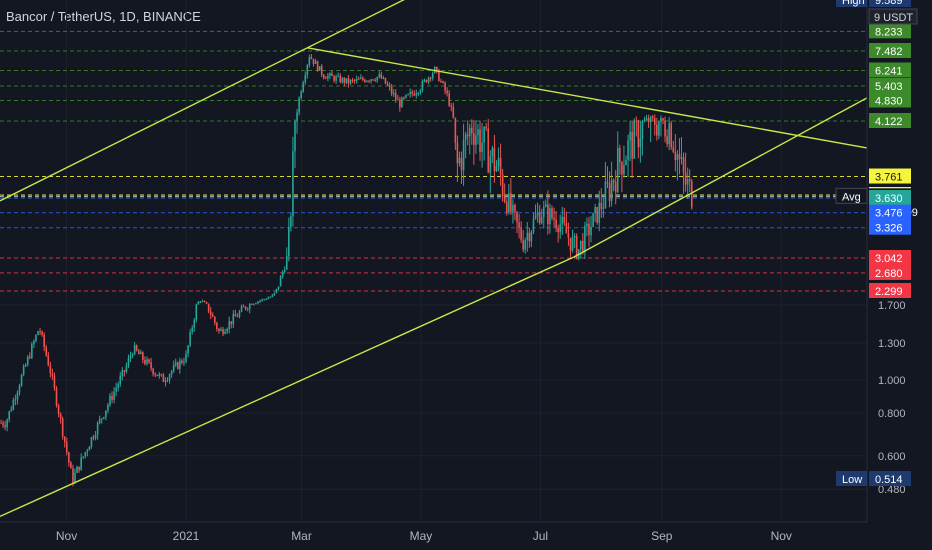 This screenshot has height=550, width=932. I want to click on currency-badge, so click(893, 16).